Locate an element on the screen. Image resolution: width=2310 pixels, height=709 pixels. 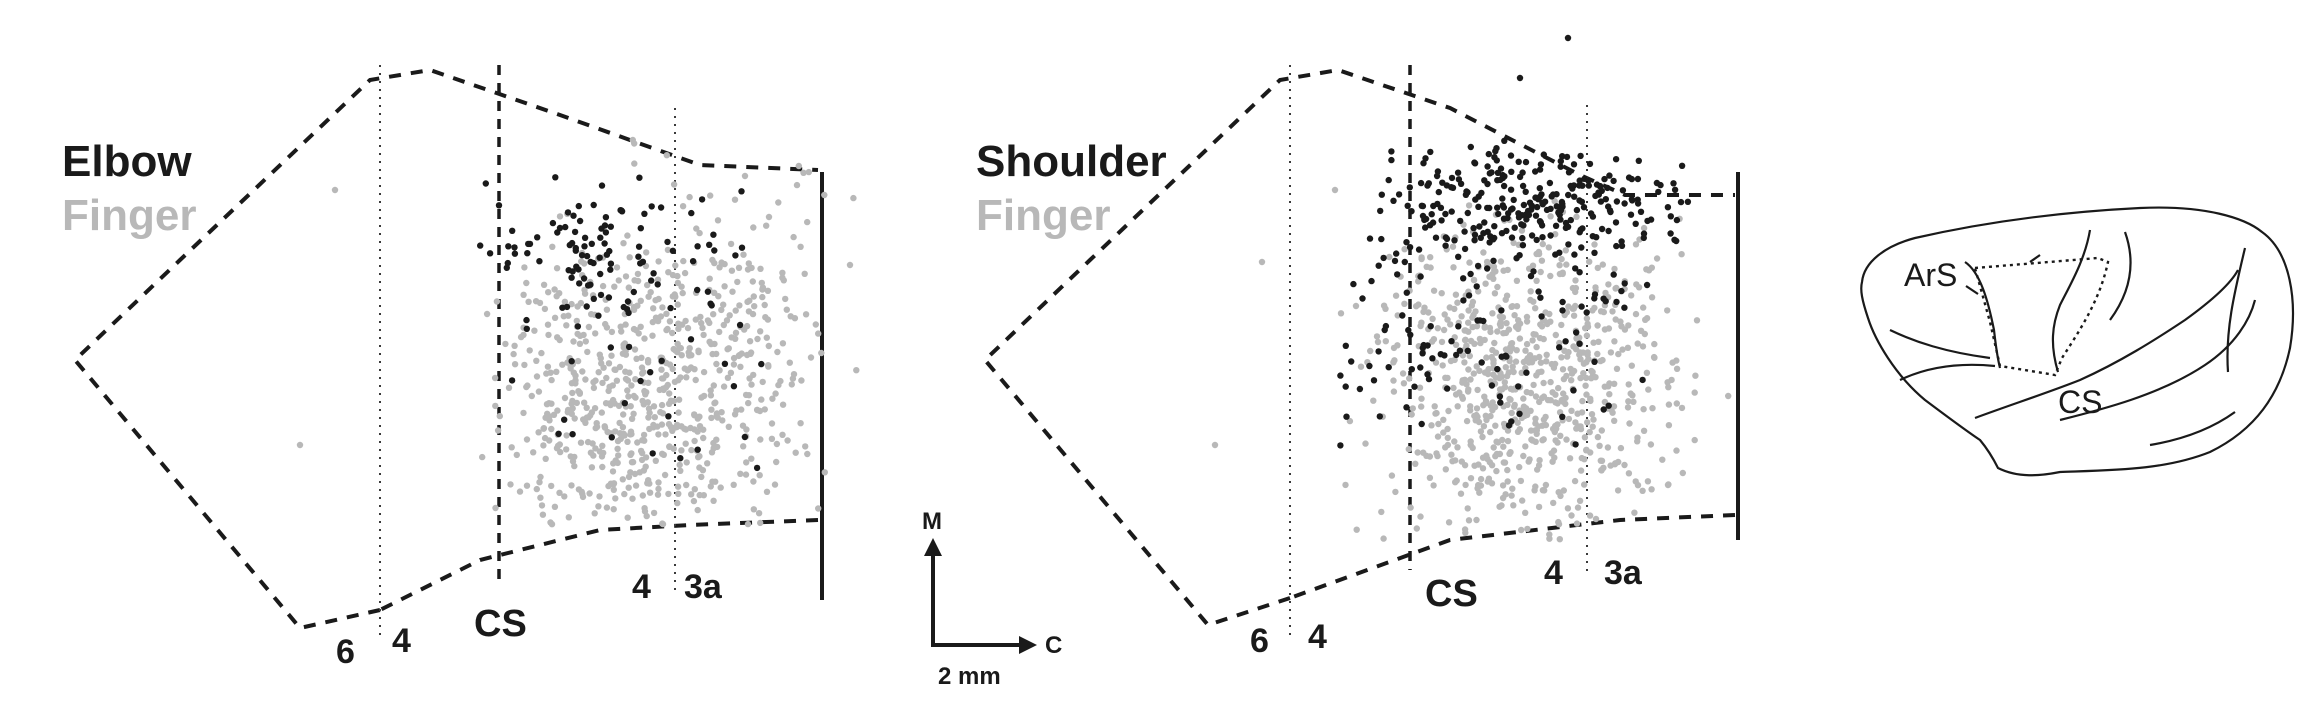
brain-outline is located at coordinates (2077, 341).